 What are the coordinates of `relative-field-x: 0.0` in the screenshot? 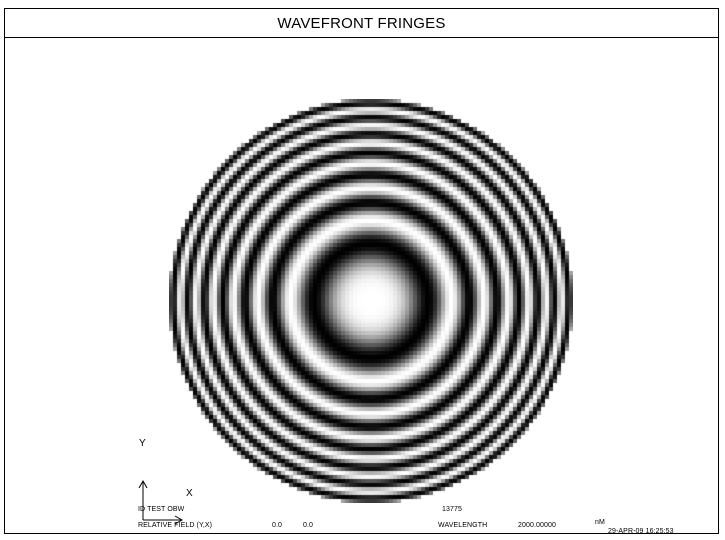 It's located at (308, 525).